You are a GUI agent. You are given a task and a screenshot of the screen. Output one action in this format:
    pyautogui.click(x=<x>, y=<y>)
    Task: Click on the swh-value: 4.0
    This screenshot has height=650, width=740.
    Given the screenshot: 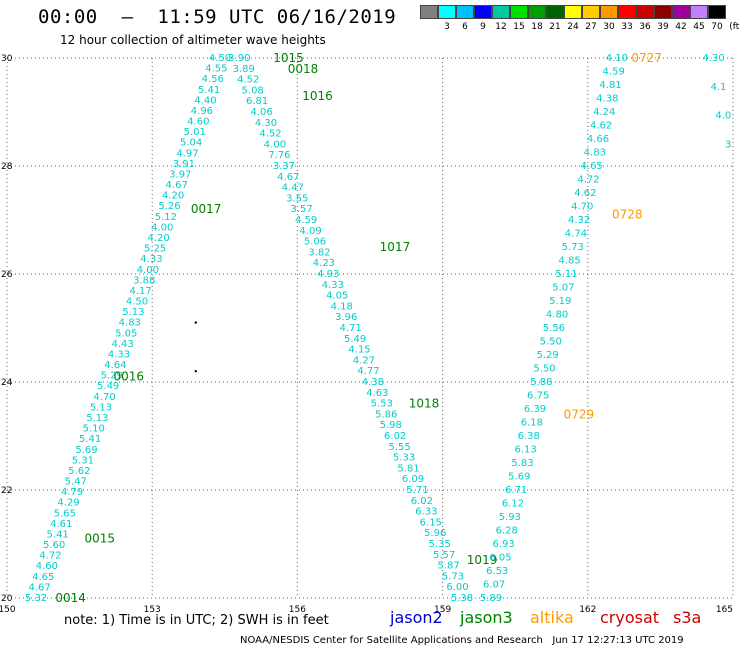 What is the action you would take?
    pyautogui.click(x=723, y=116)
    